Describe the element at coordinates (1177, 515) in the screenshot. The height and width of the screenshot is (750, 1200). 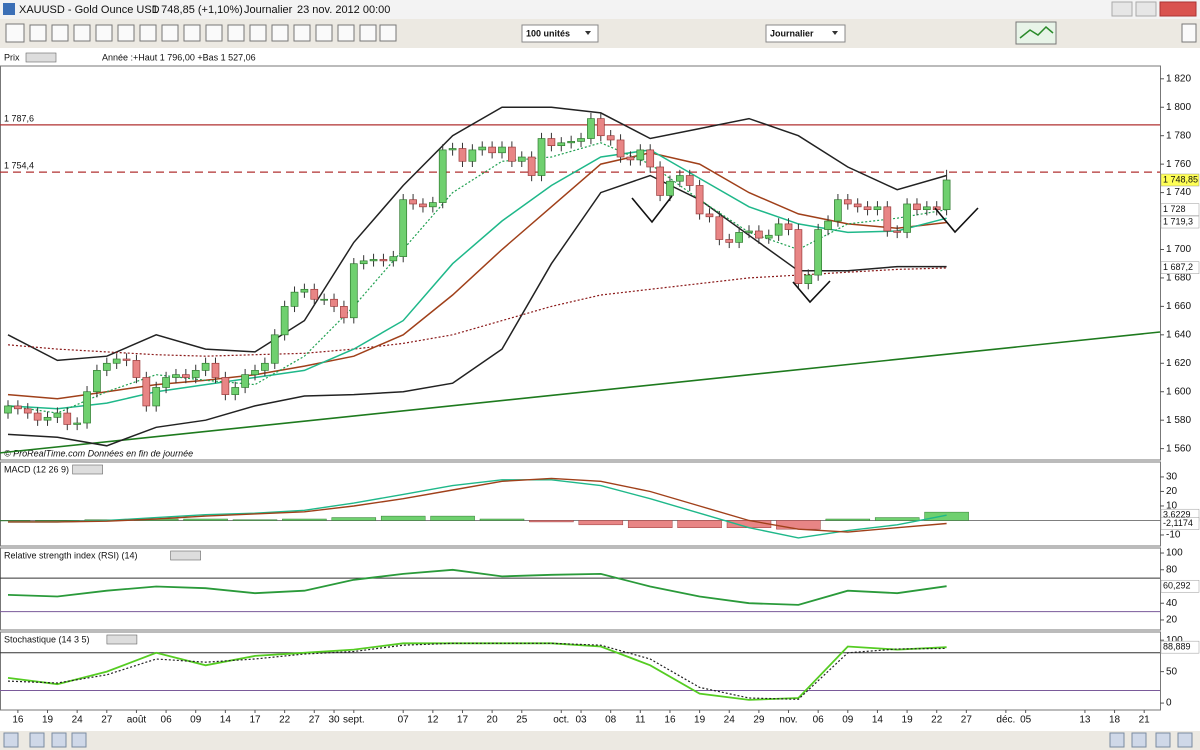
I see `last-value-label: 3,6229` at that location.